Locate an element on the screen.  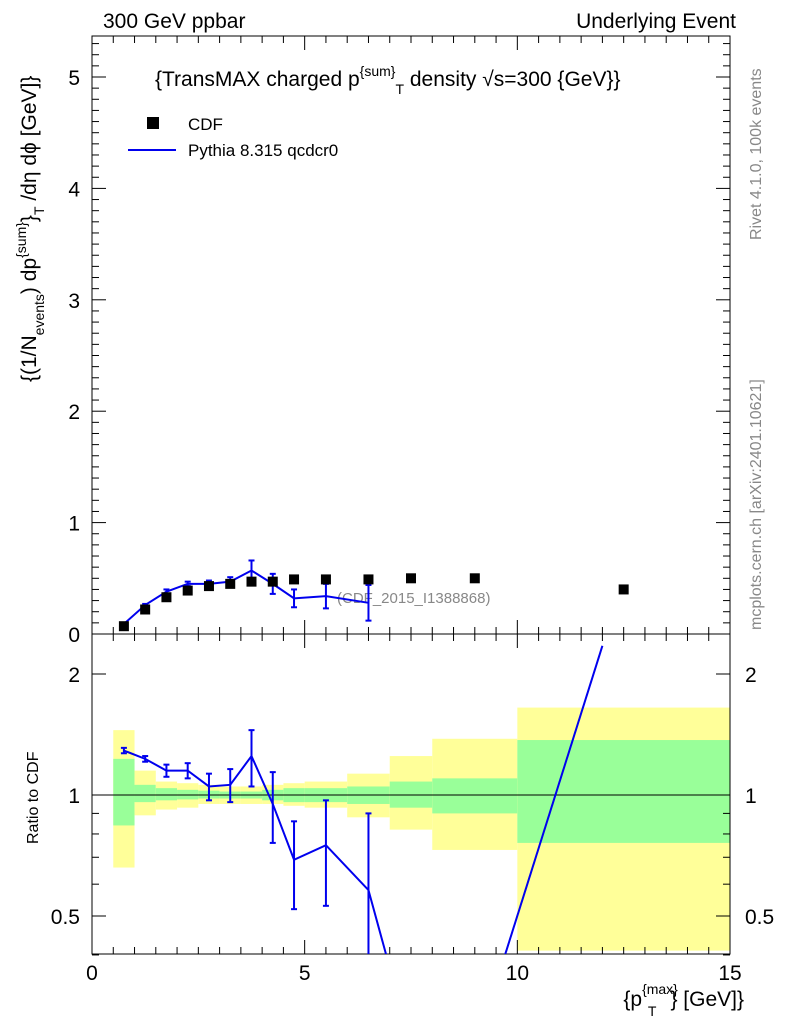
x-tick-label: 0 is located at coordinates (92, 973).